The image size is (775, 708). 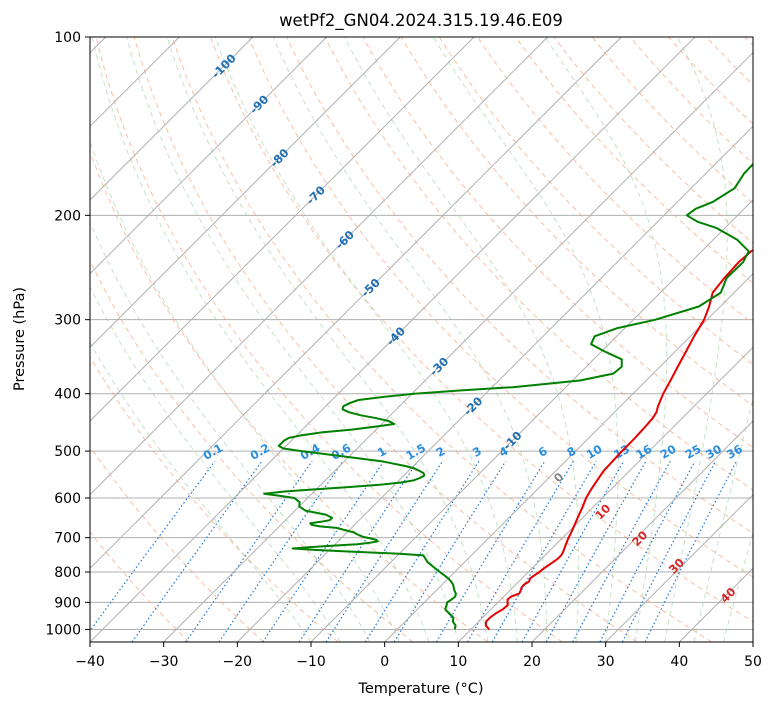 What do you see at coordinates (753, 662) in the screenshot?
I see `x-tick-label: 50` at bounding box center [753, 662].